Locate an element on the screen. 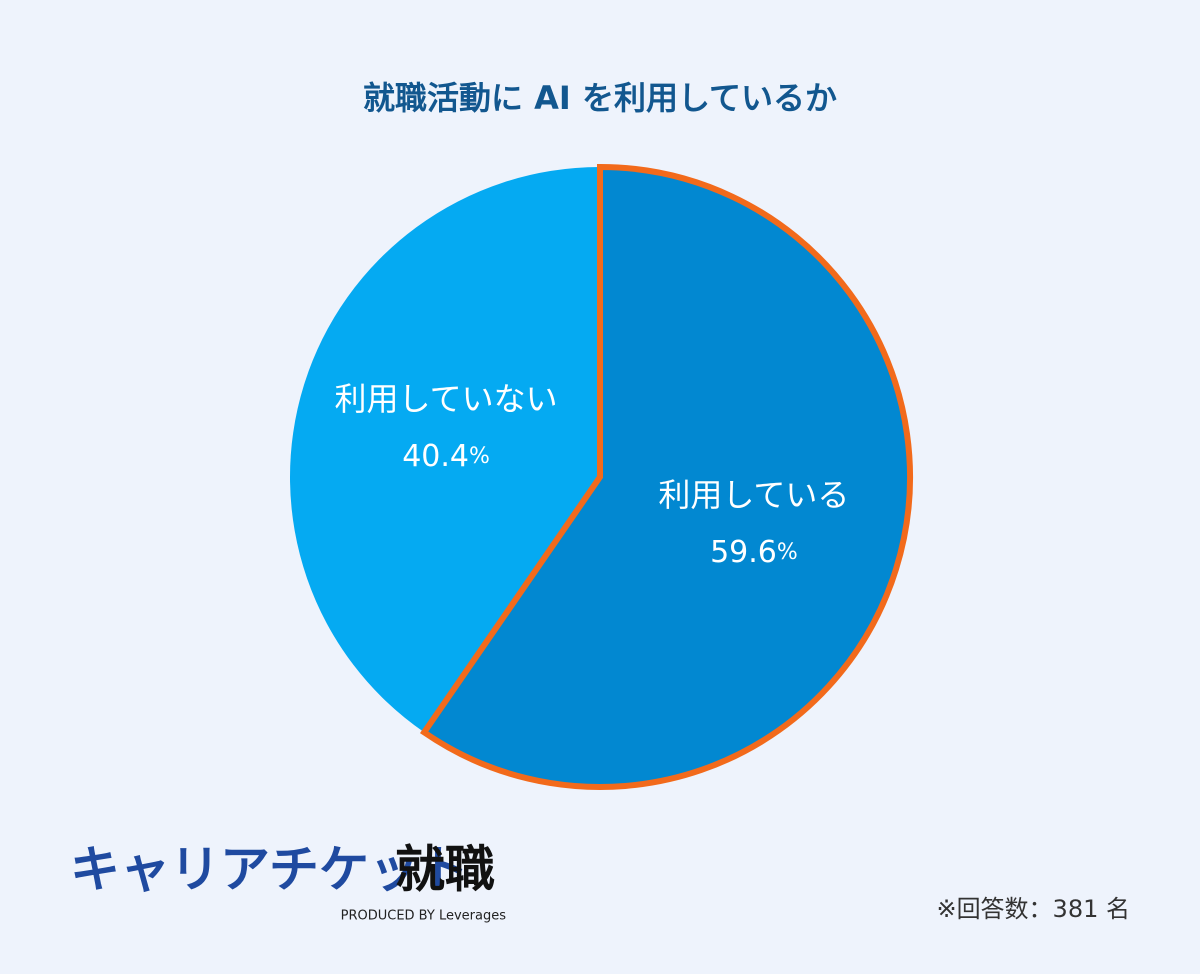  value-label: 40.4% is located at coordinates (446, 456).